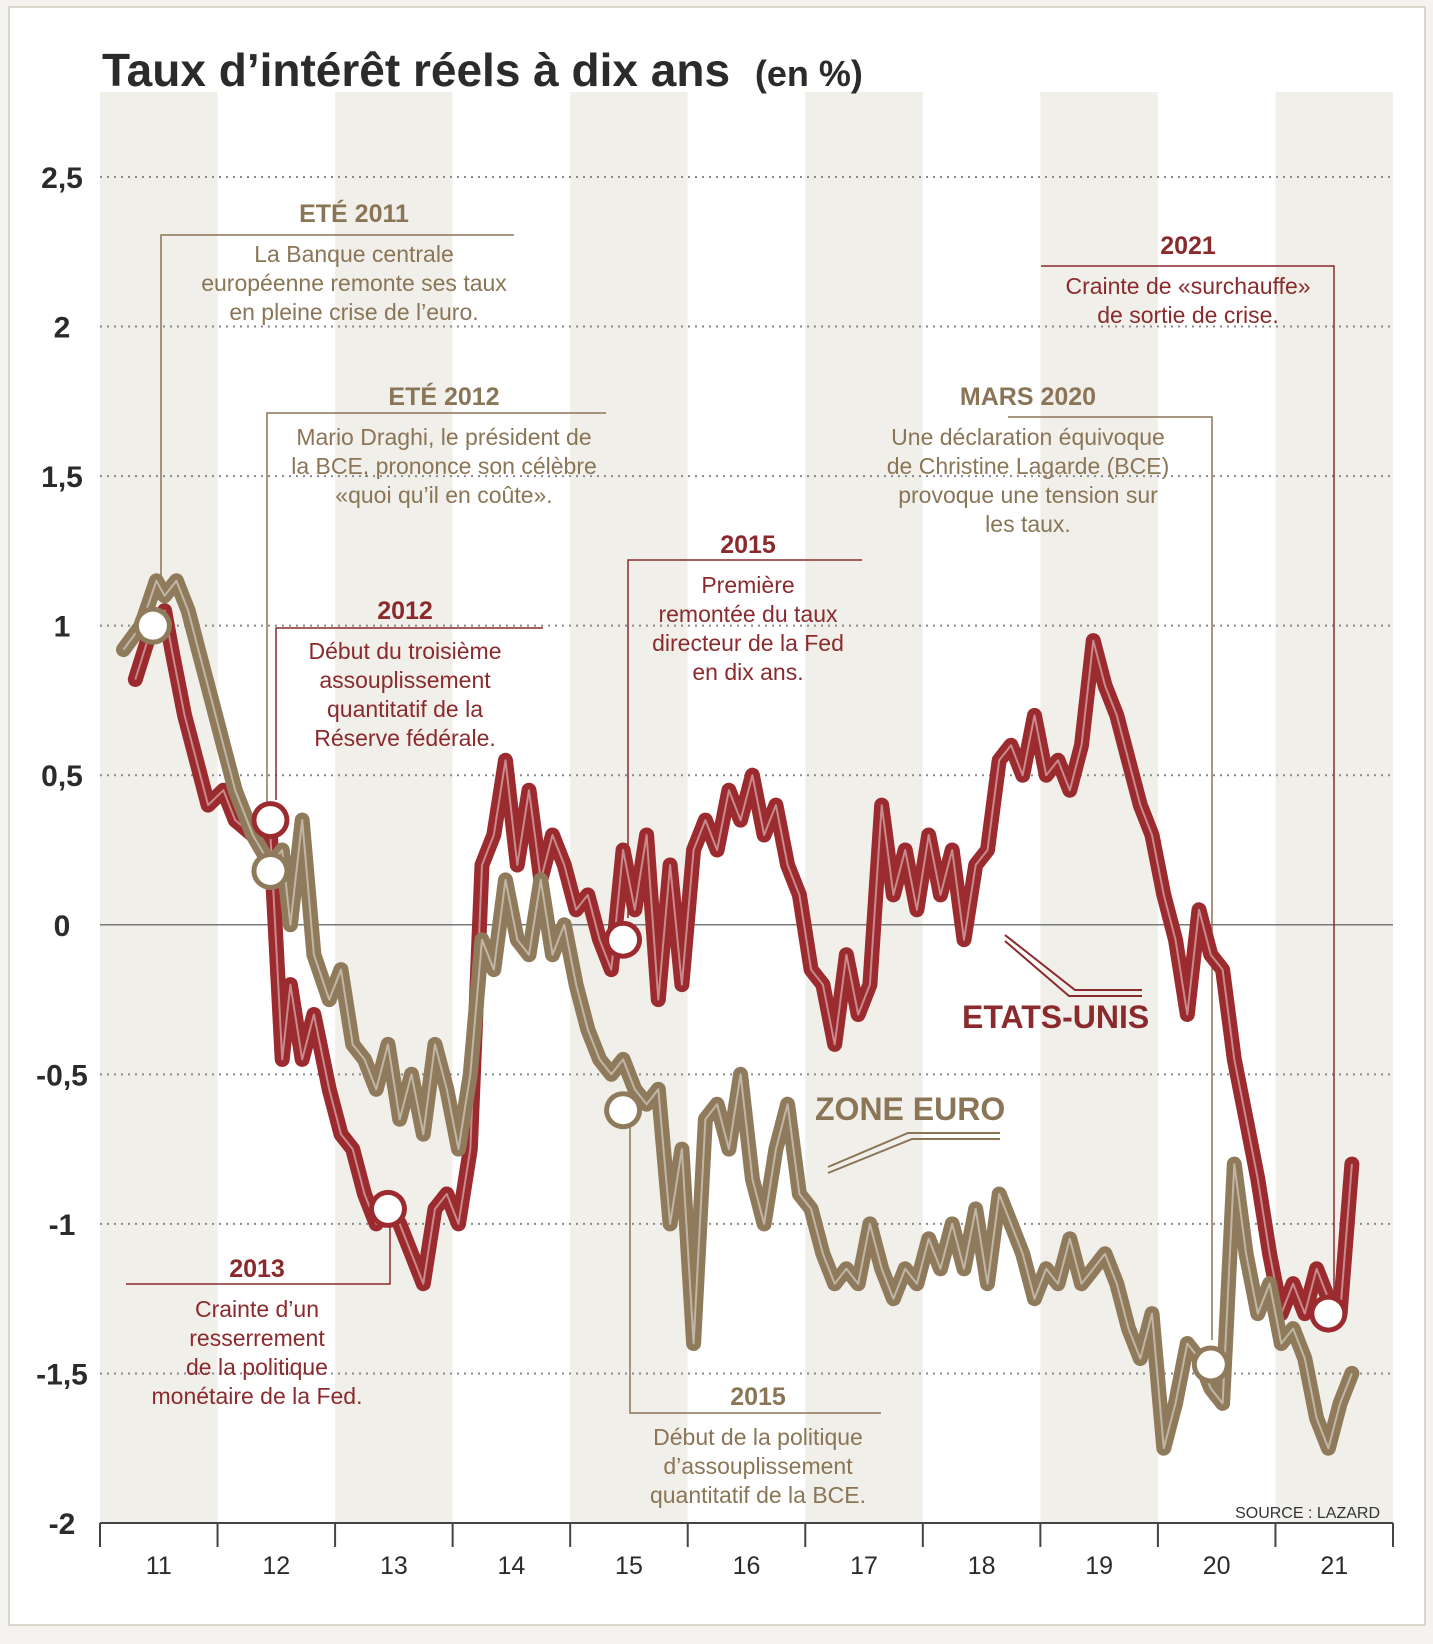 This screenshot has height=1644, width=1433. I want to click on annotation-line: les taux., so click(1028, 524).